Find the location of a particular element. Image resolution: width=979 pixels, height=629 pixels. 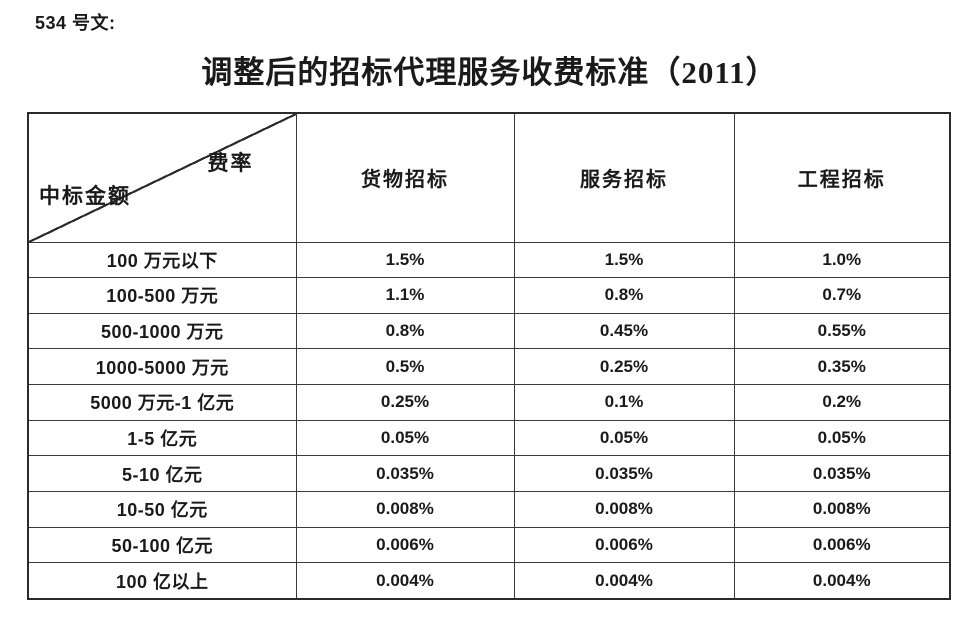

table-row: 1-5 亿元 0.05% 0.05% 0.05% is located at coordinates (489, 438).